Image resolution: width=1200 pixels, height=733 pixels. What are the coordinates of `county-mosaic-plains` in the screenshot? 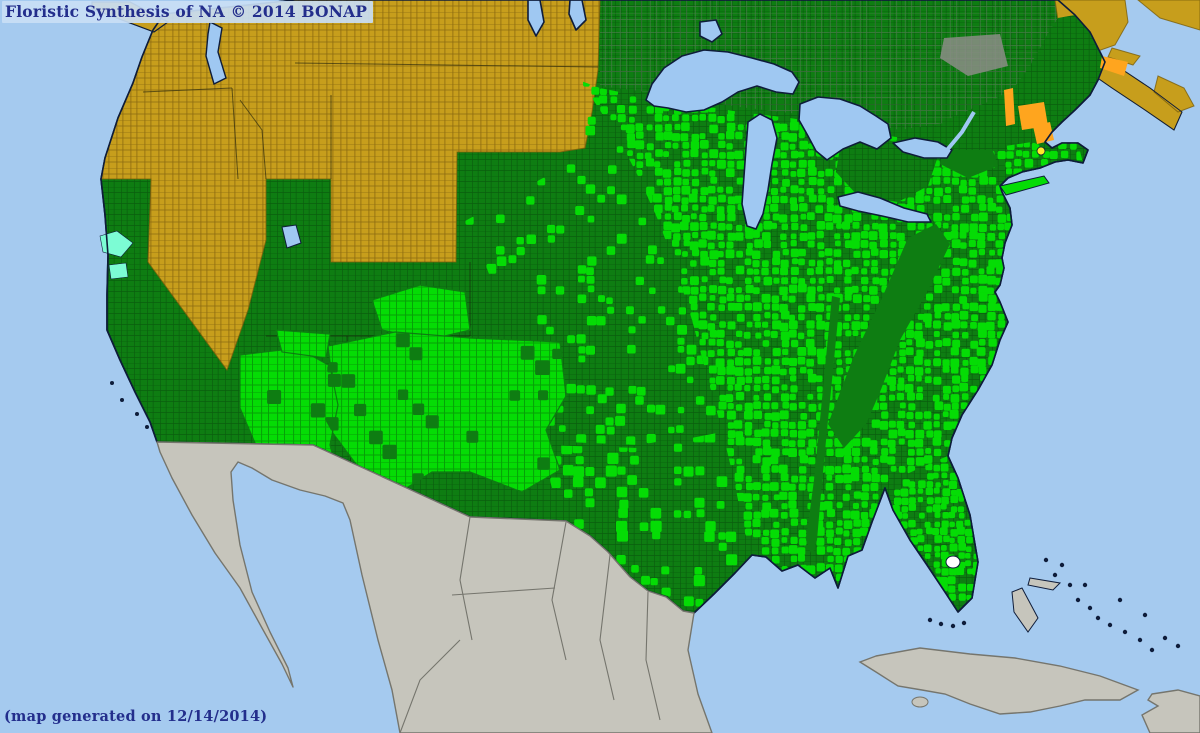 It's located at (590, 280).